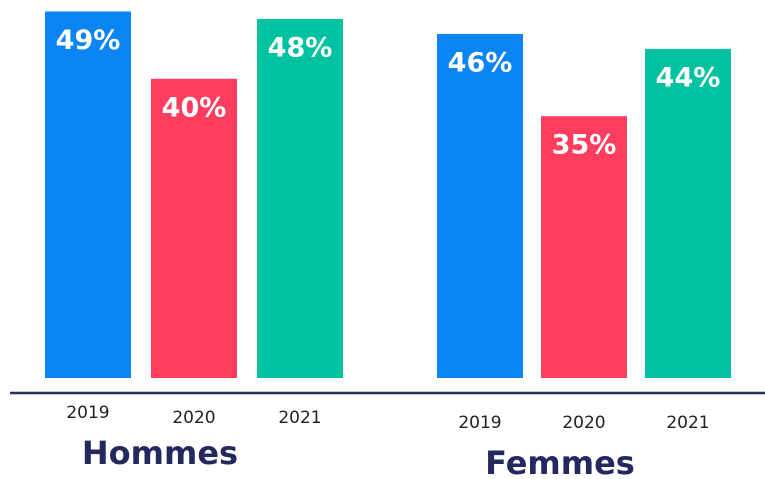 The height and width of the screenshot is (479, 765). Describe the element at coordinates (88, 40) in the screenshot. I see `value-label: 49%` at that location.